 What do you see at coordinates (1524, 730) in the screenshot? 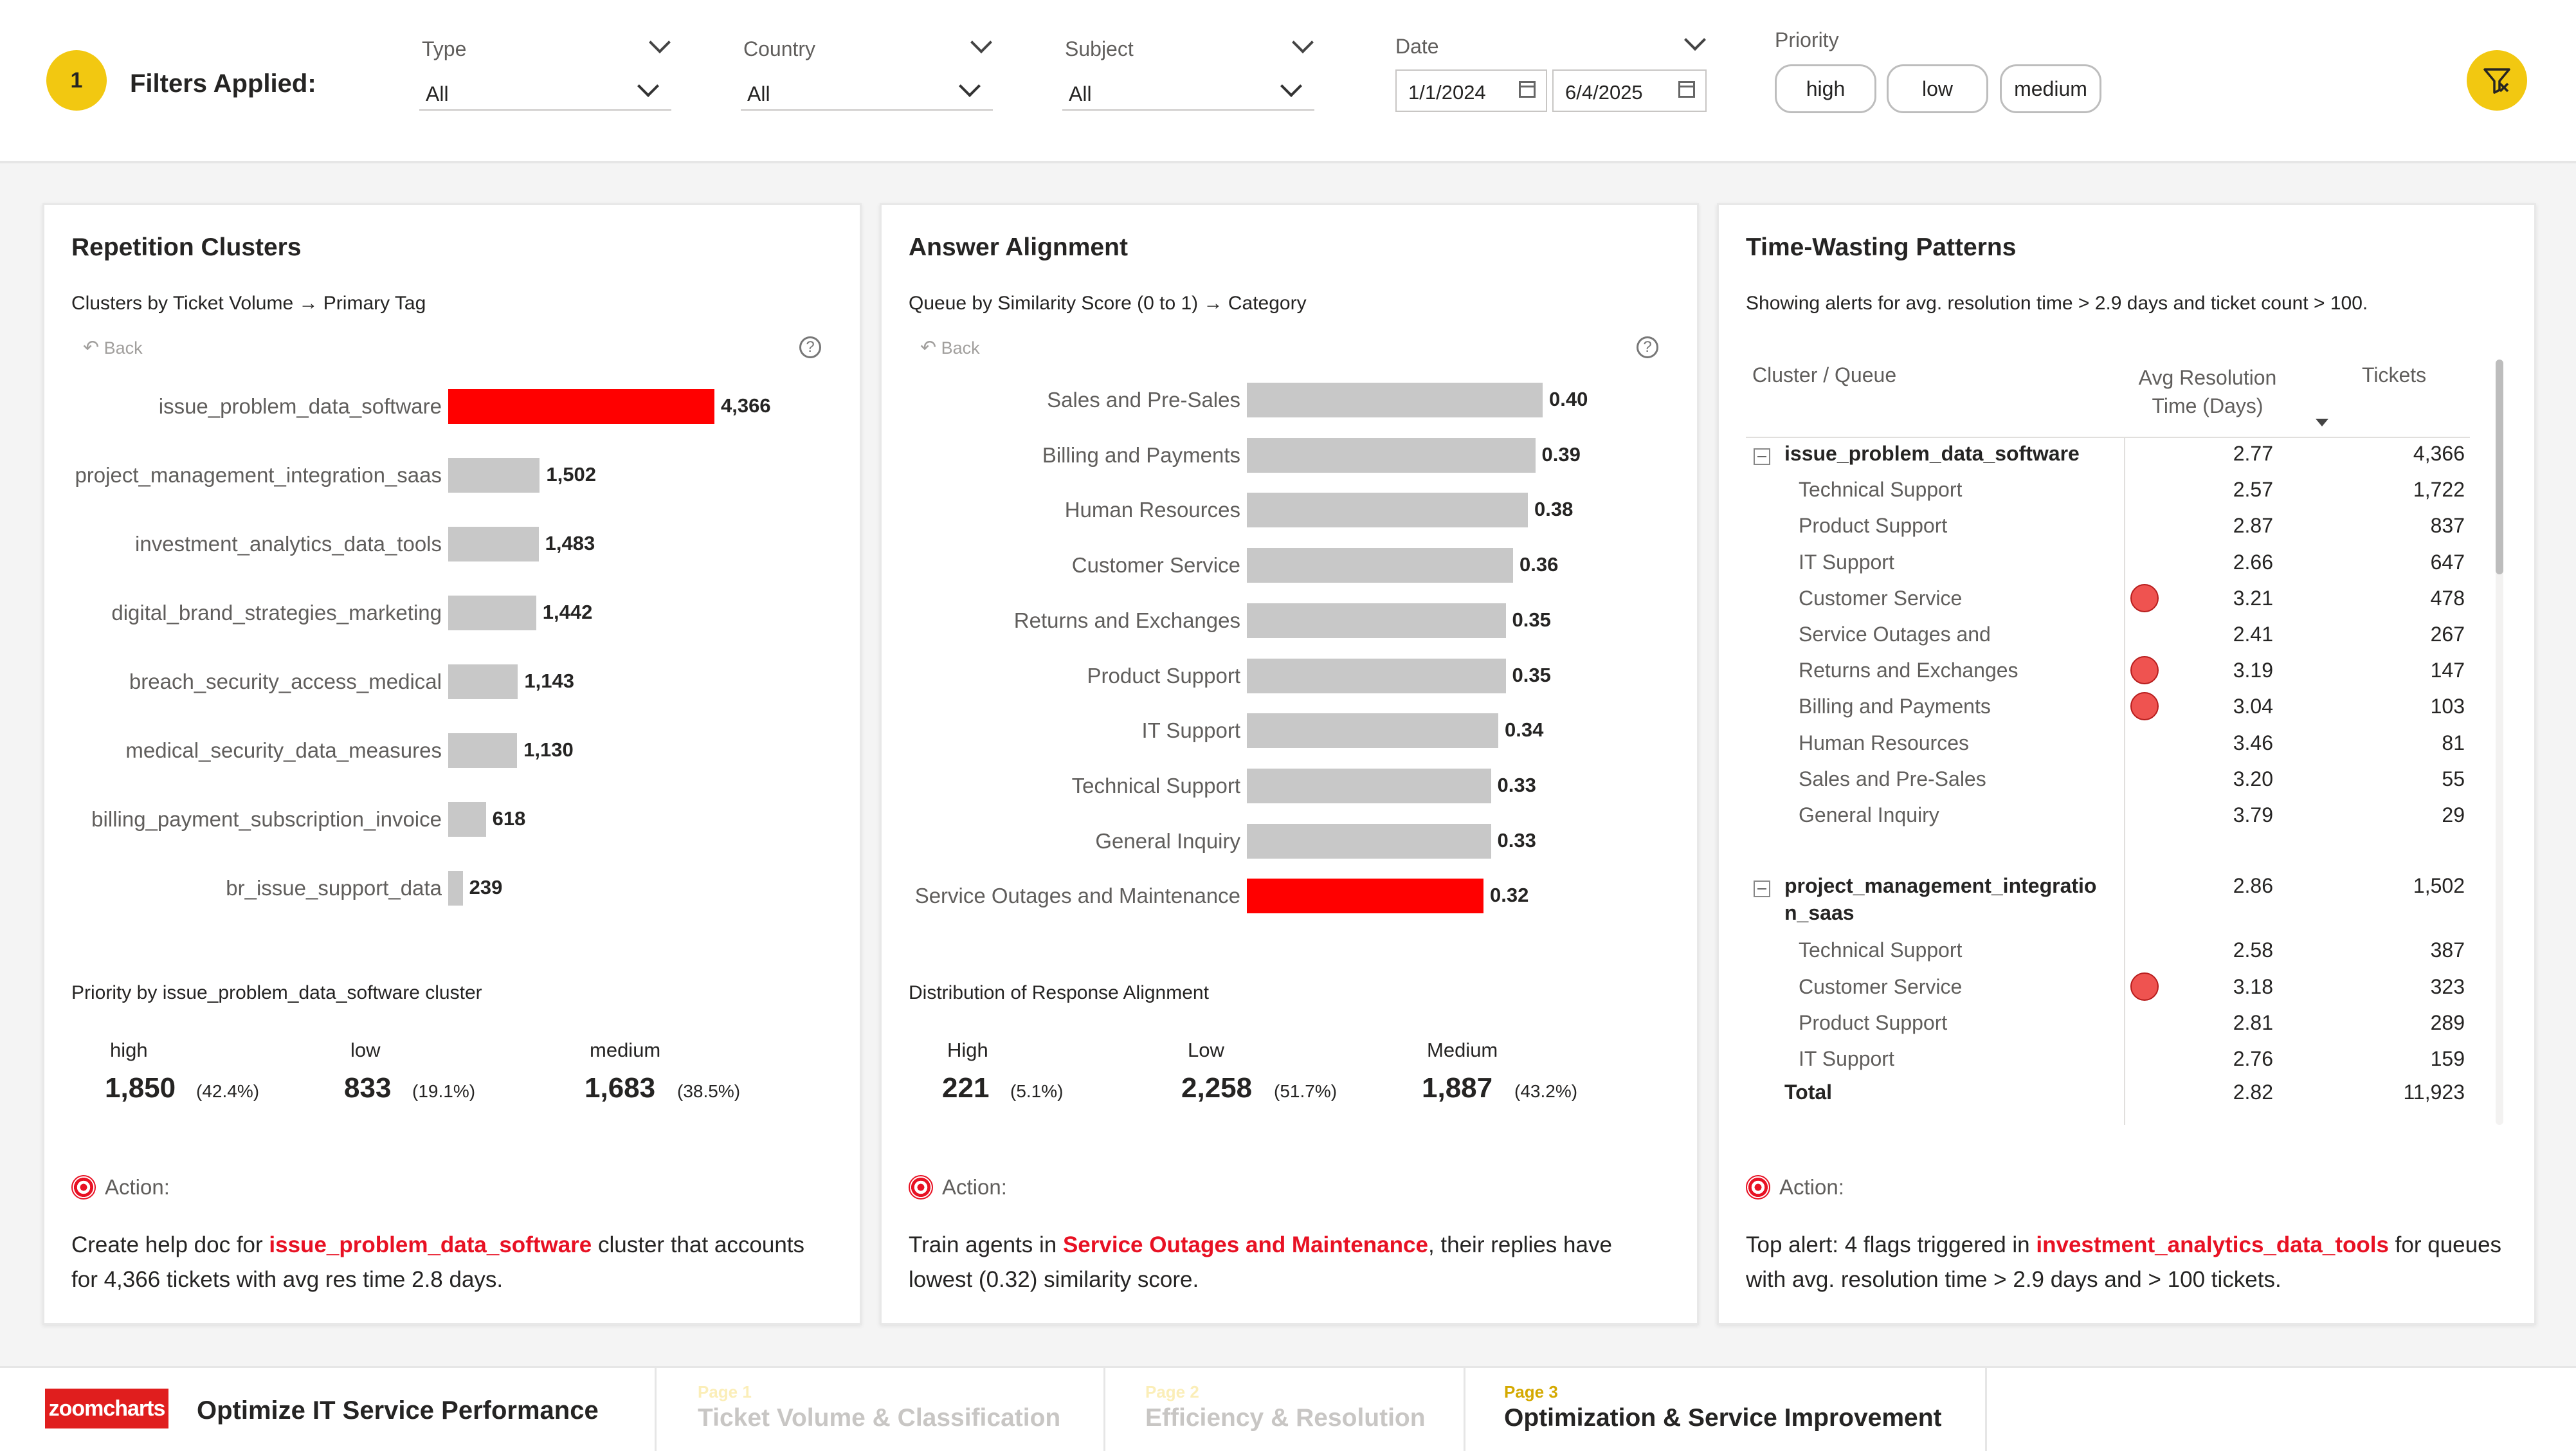
I see `bar-data-label: 0.34` at bounding box center [1524, 730].